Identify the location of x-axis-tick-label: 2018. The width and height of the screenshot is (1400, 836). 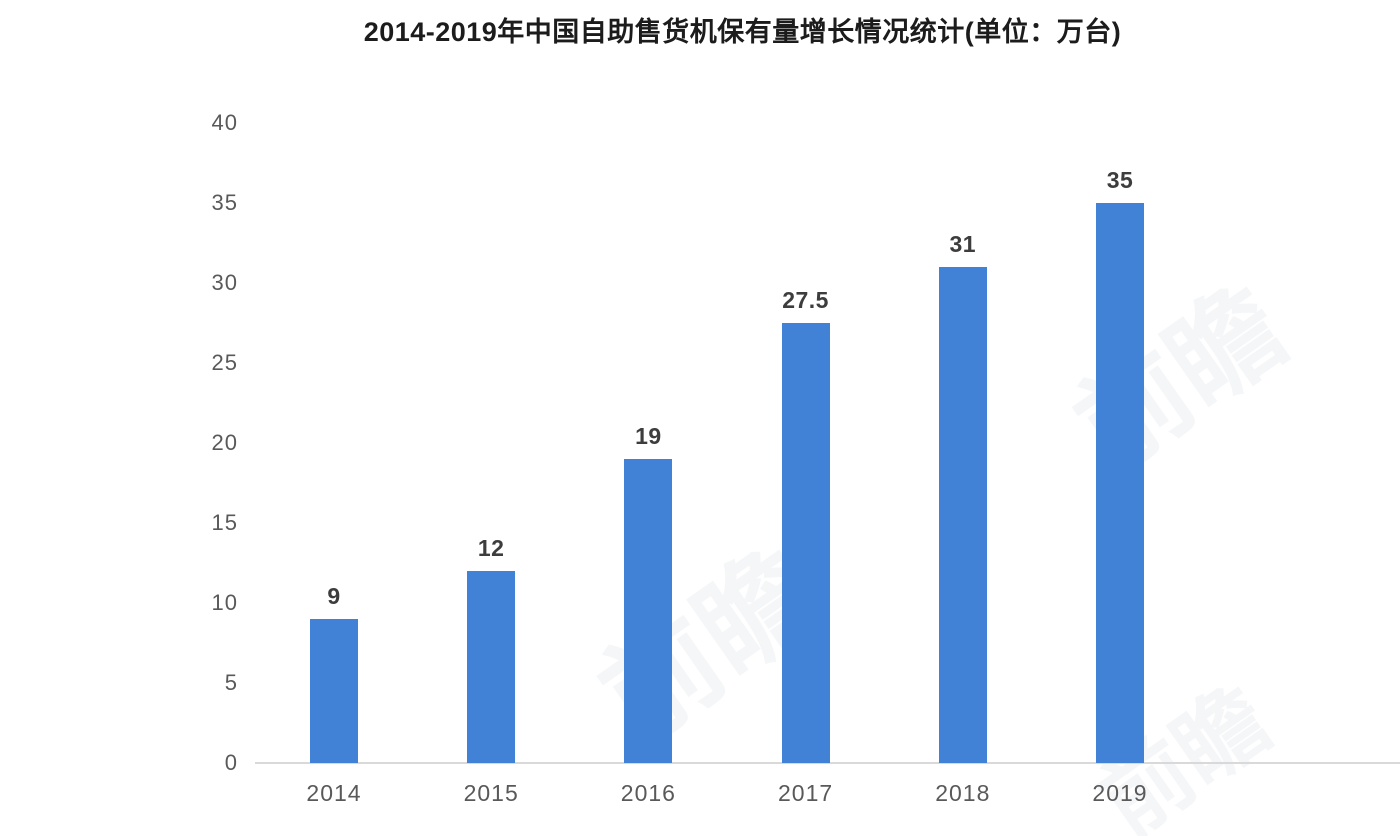
(963, 793).